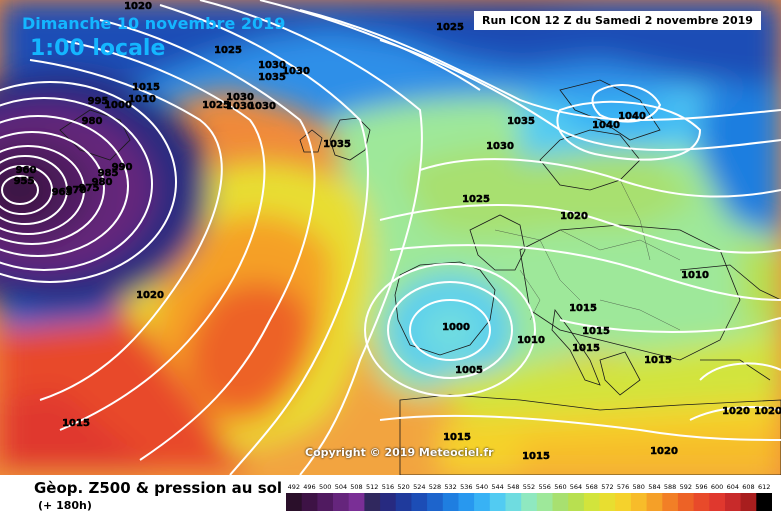 This screenshot has width=781, height=517. Describe the element at coordinates (138, 6) in the screenshot. I see `isobar-label-p1020-top: 1020` at that location.